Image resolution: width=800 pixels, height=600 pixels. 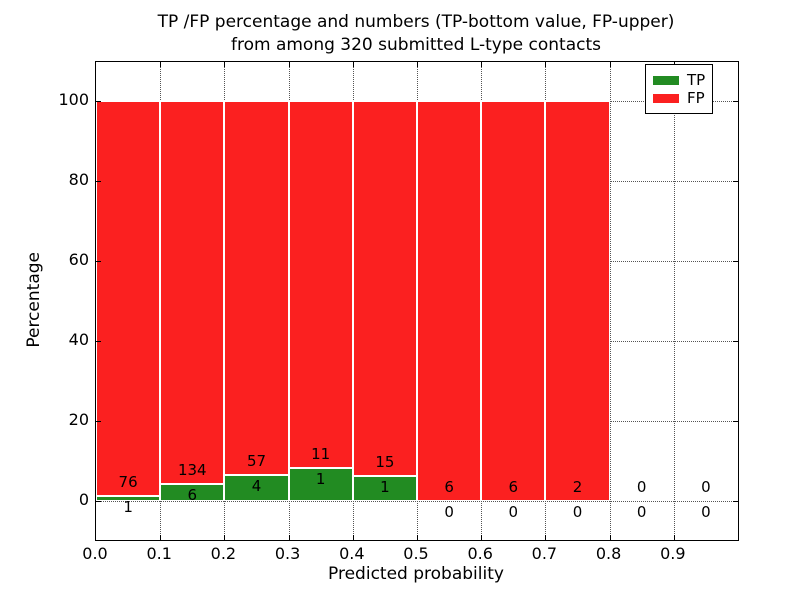 I want to click on y-tick-label: 80, so click(x=78, y=179).